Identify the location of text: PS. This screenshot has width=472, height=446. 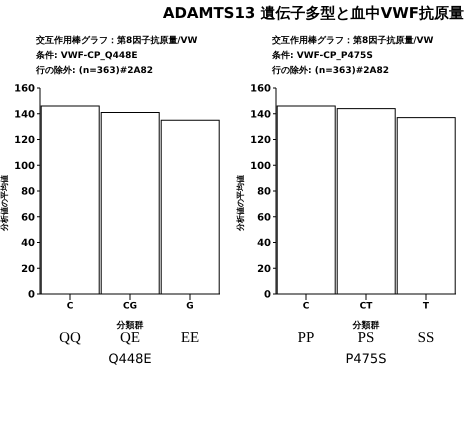
(366, 338).